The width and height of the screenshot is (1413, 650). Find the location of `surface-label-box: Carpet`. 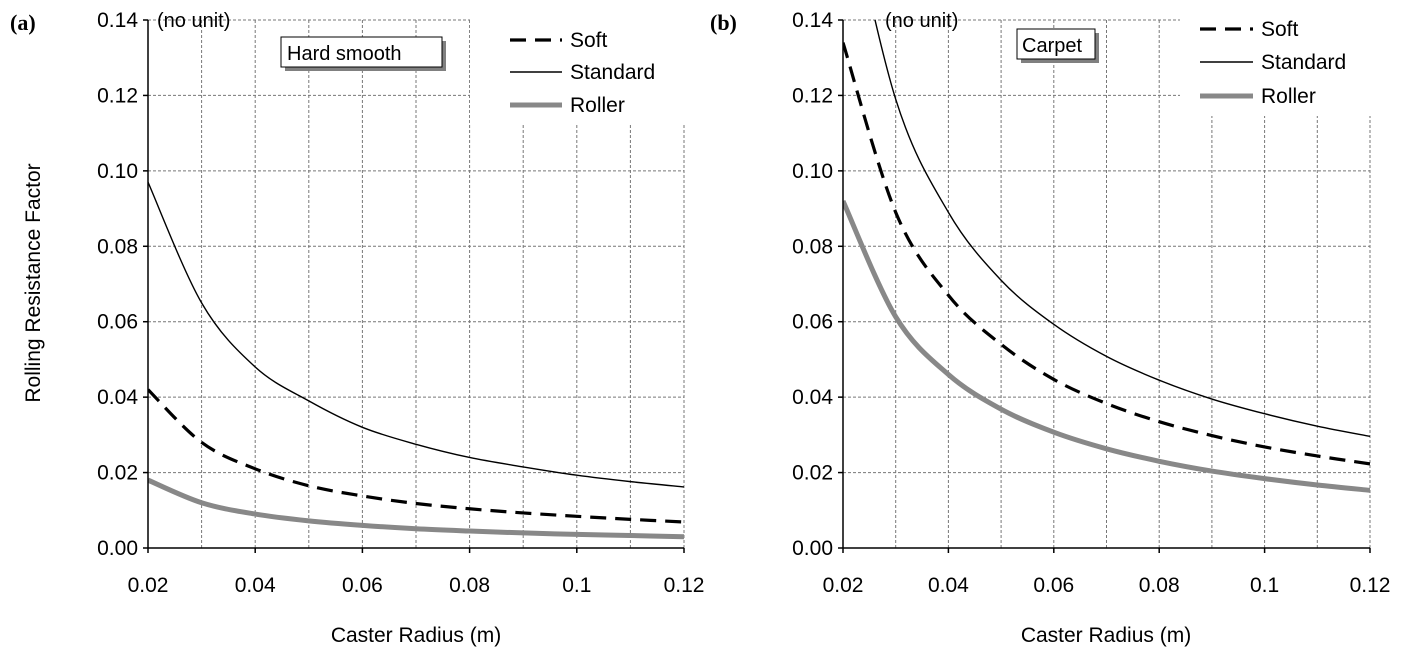

surface-label-box: Carpet is located at coordinates (1057, 45).